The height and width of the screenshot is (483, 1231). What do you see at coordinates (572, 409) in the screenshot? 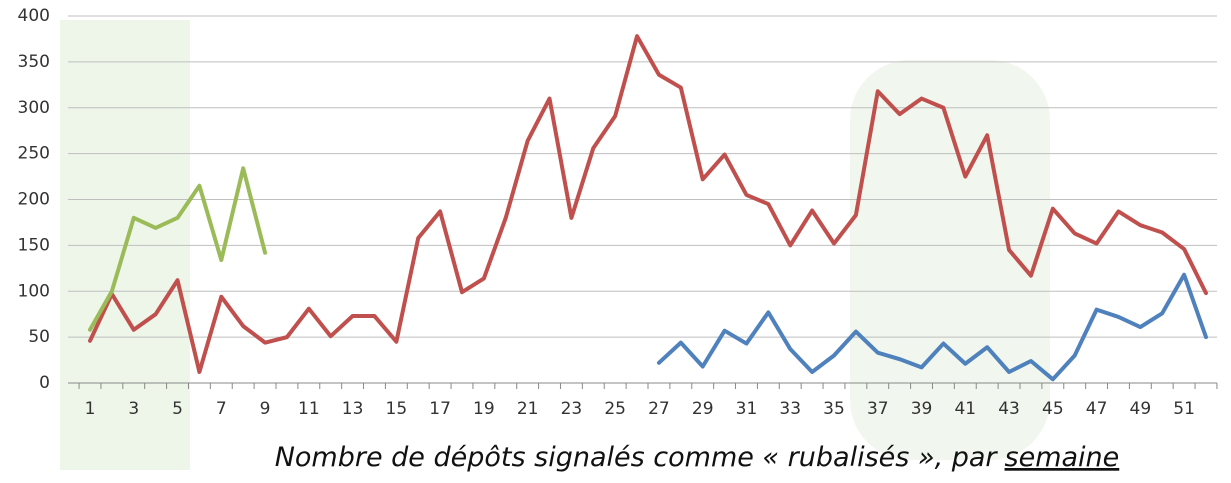
I see `x-tick-label: 23` at bounding box center [572, 409].